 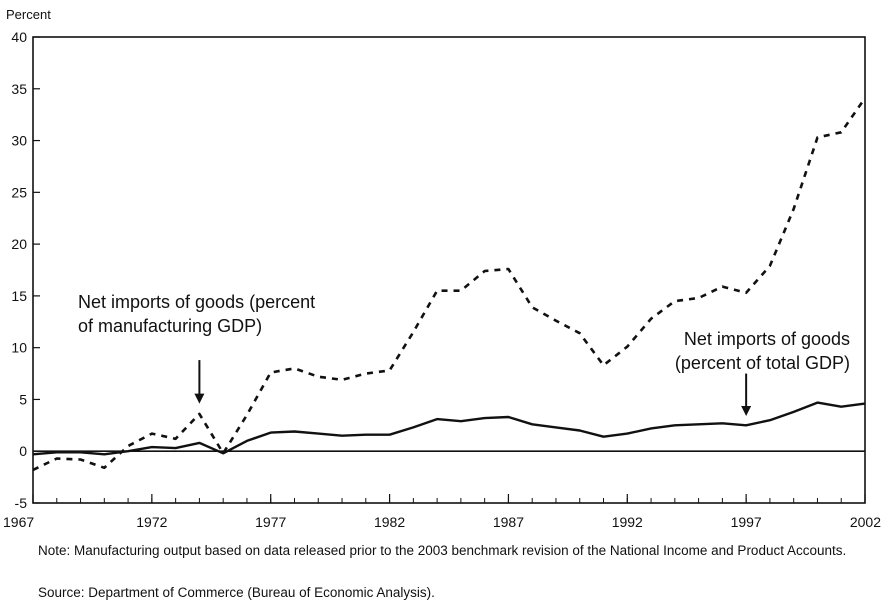 What do you see at coordinates (25, 270) in the screenshot?
I see `y-axis: -5 0 5 10 15 20 25 30 35 40` at bounding box center [25, 270].